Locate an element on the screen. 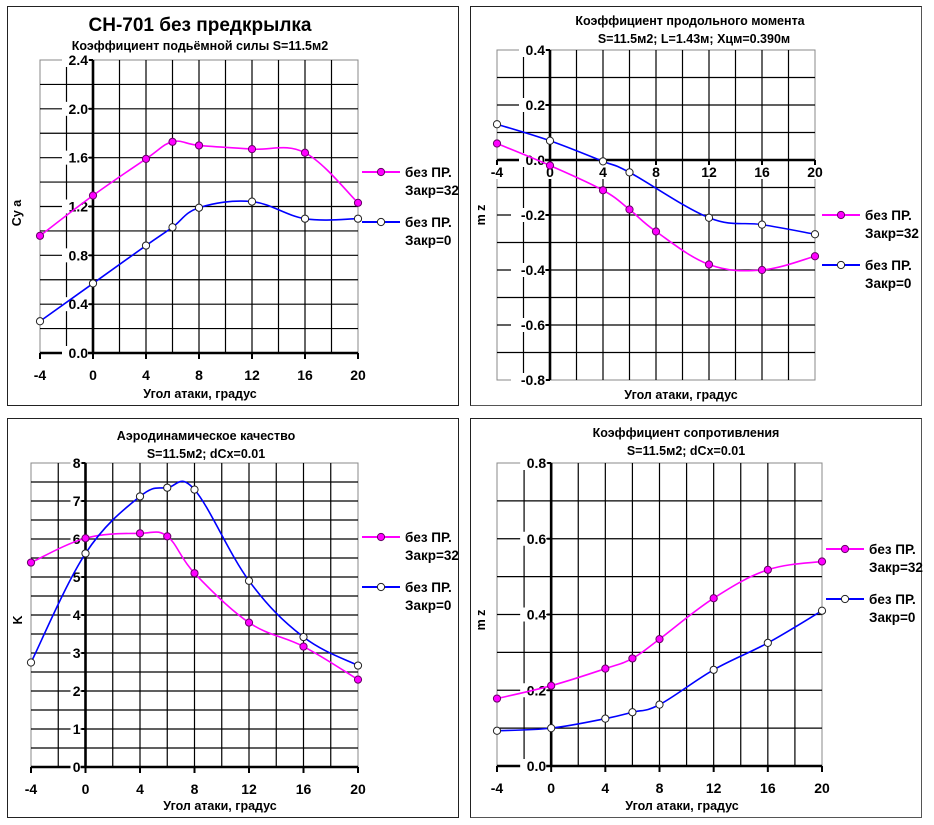 The width and height of the screenshot is (934, 825). y-axis-label-drag: m z is located at coordinates (481, 620).